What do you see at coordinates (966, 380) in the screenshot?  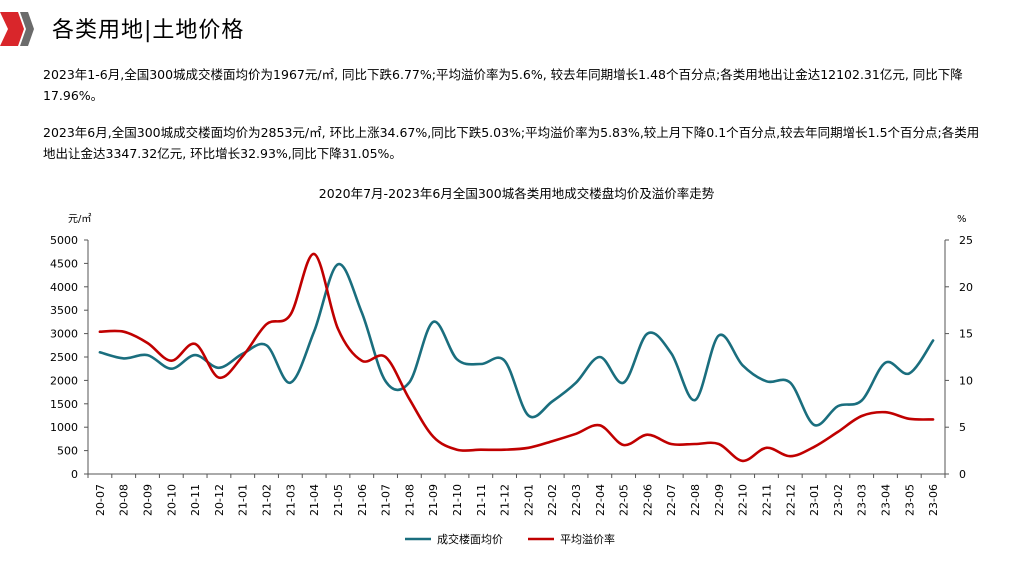 I see `y-right-tick-label: 10` at bounding box center [966, 380].